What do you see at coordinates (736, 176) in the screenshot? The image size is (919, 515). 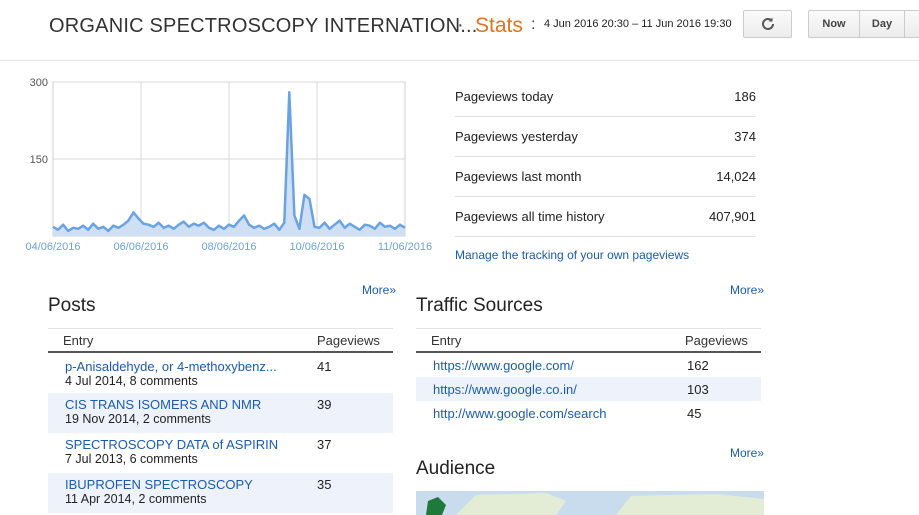 I see `metric-value: 14,024` at bounding box center [736, 176].